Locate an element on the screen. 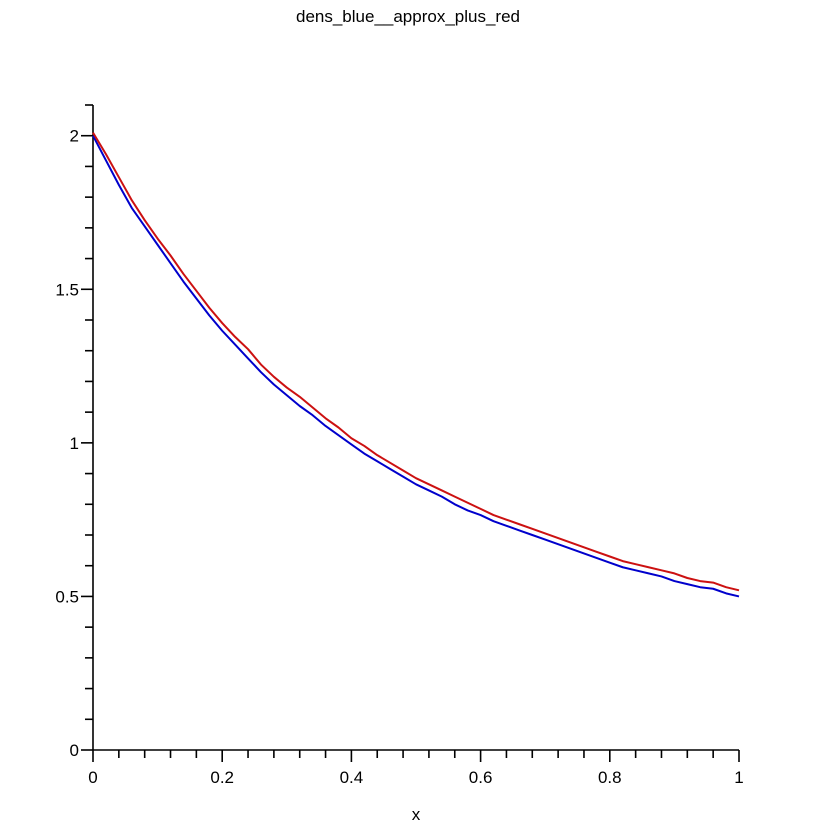  y-axis-ticks: 0 0.5 1 1.5 2 is located at coordinates (74, 432).